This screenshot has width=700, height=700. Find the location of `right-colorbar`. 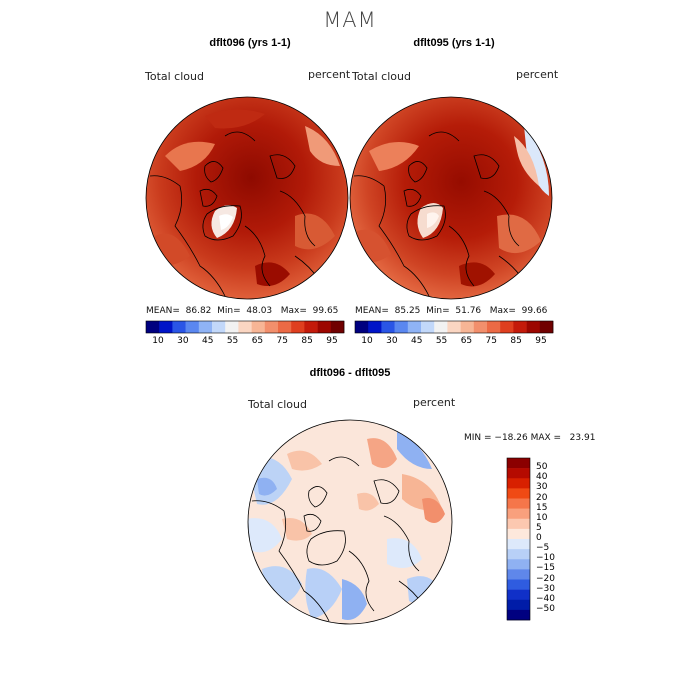

right-colorbar is located at coordinates (454, 327).